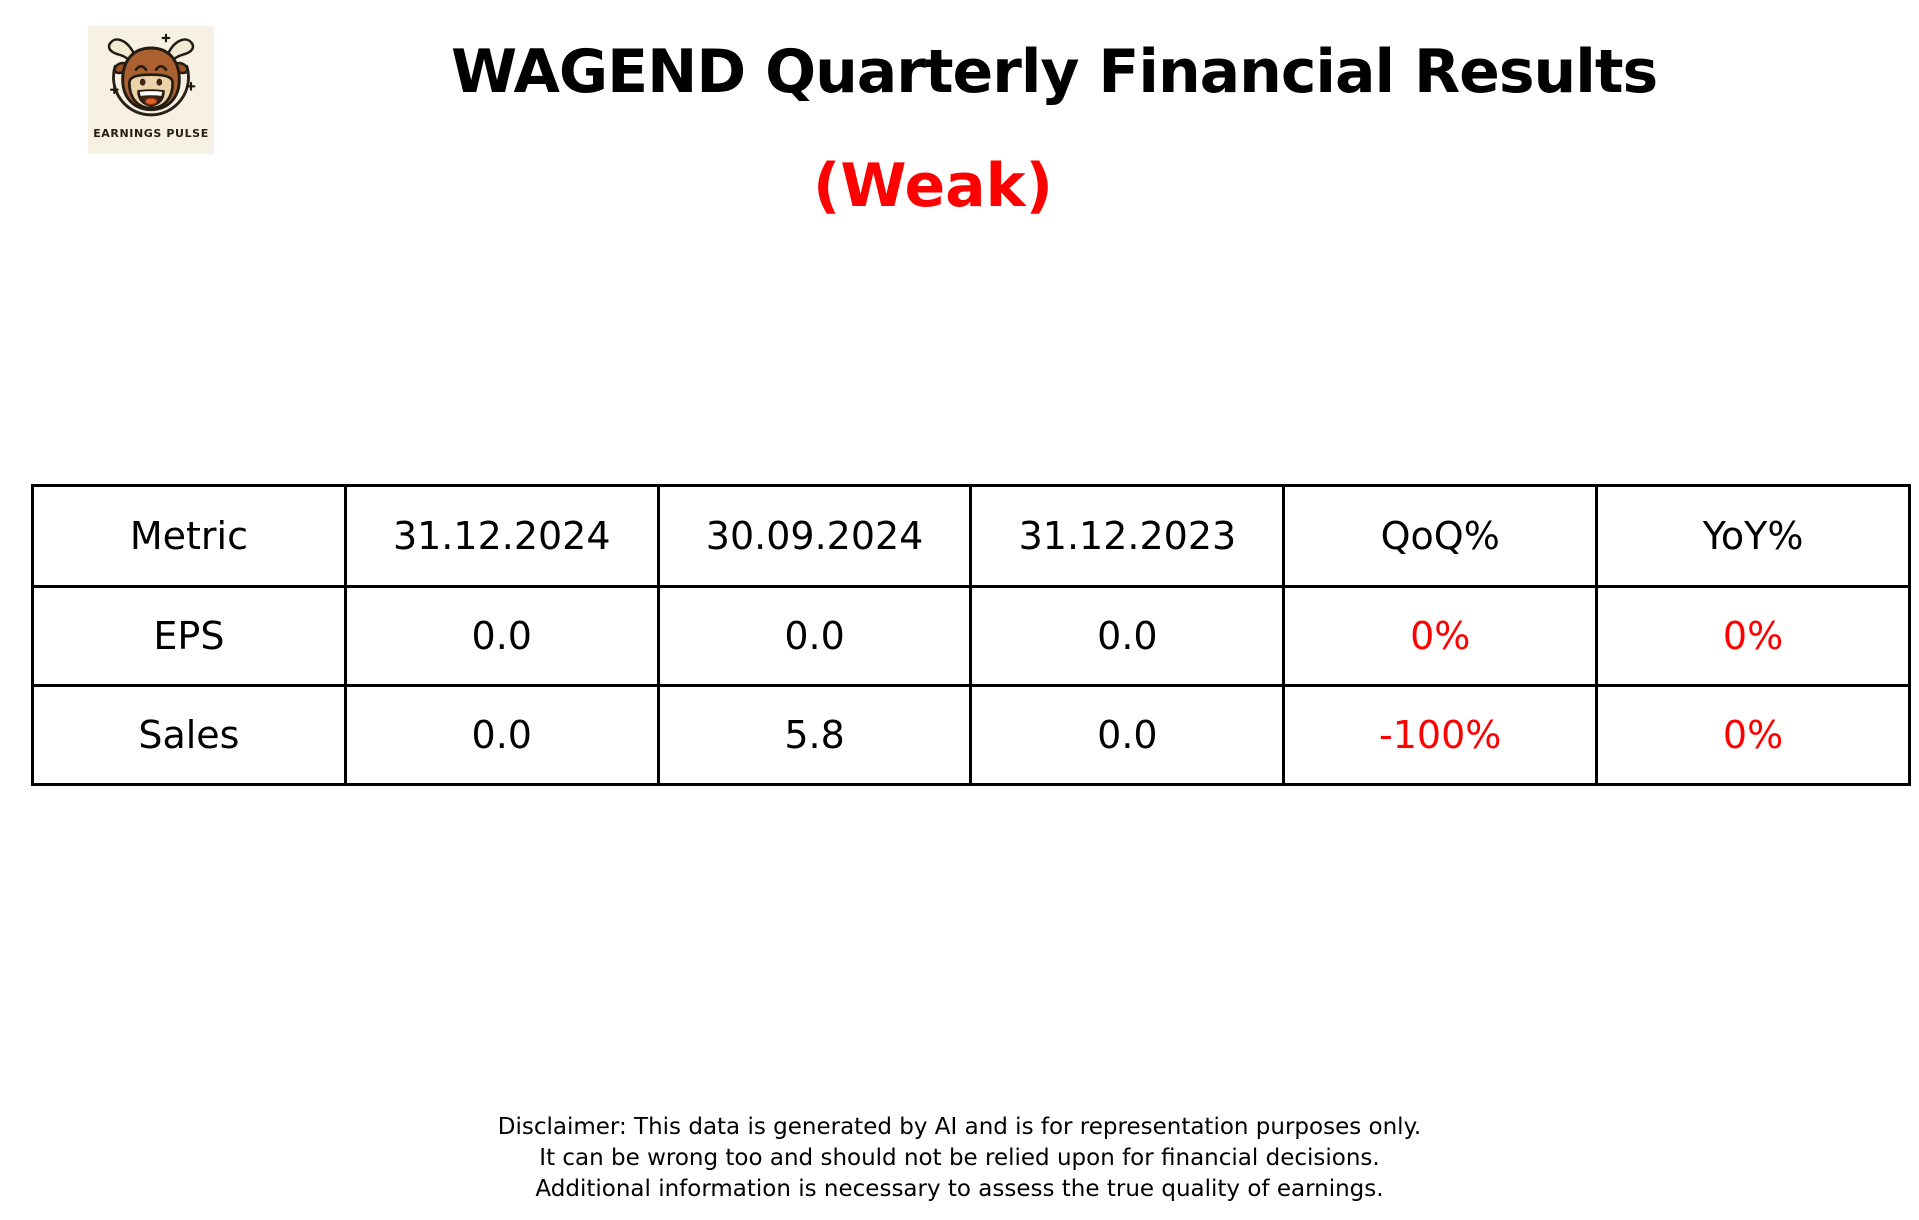  I want to click on status-label: (Weak), so click(933, 186).